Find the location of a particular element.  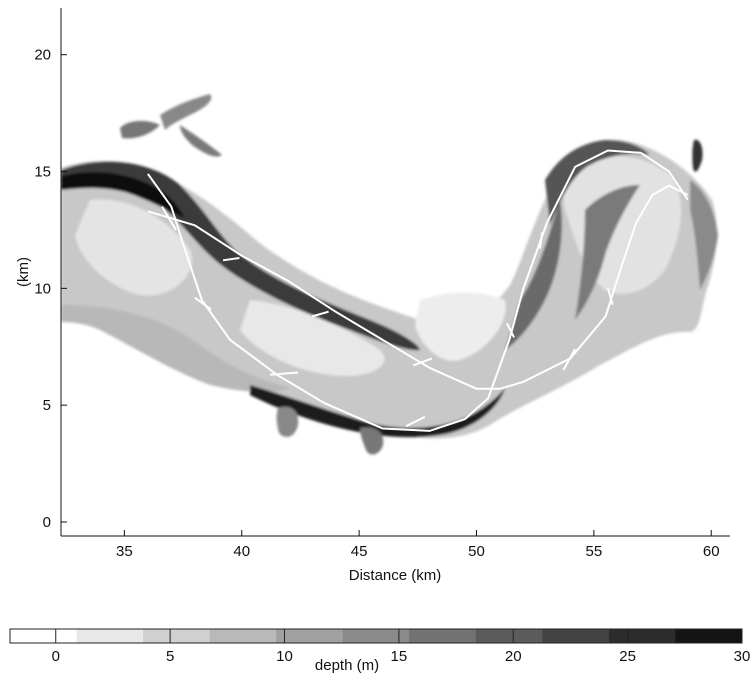

colorbar-blocks is located at coordinates (376, 636).